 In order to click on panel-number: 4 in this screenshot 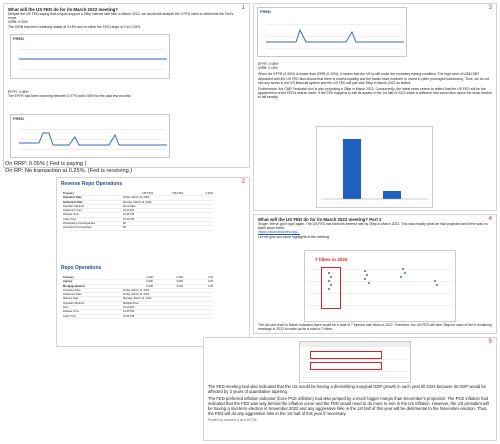, I will do `click(490, 219)`.